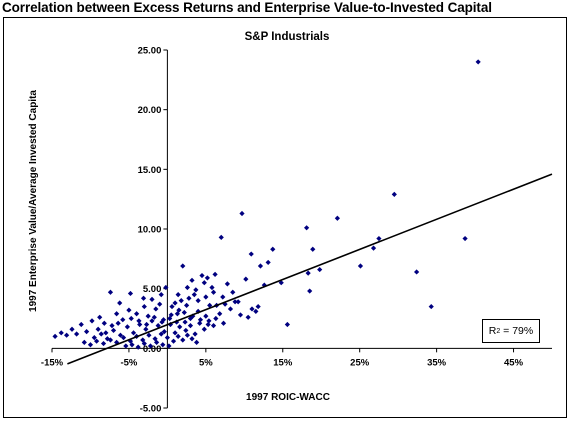  What do you see at coordinates (287, 37) in the screenshot?
I see `chart-subtitle: S&P Industrials` at bounding box center [287, 37].